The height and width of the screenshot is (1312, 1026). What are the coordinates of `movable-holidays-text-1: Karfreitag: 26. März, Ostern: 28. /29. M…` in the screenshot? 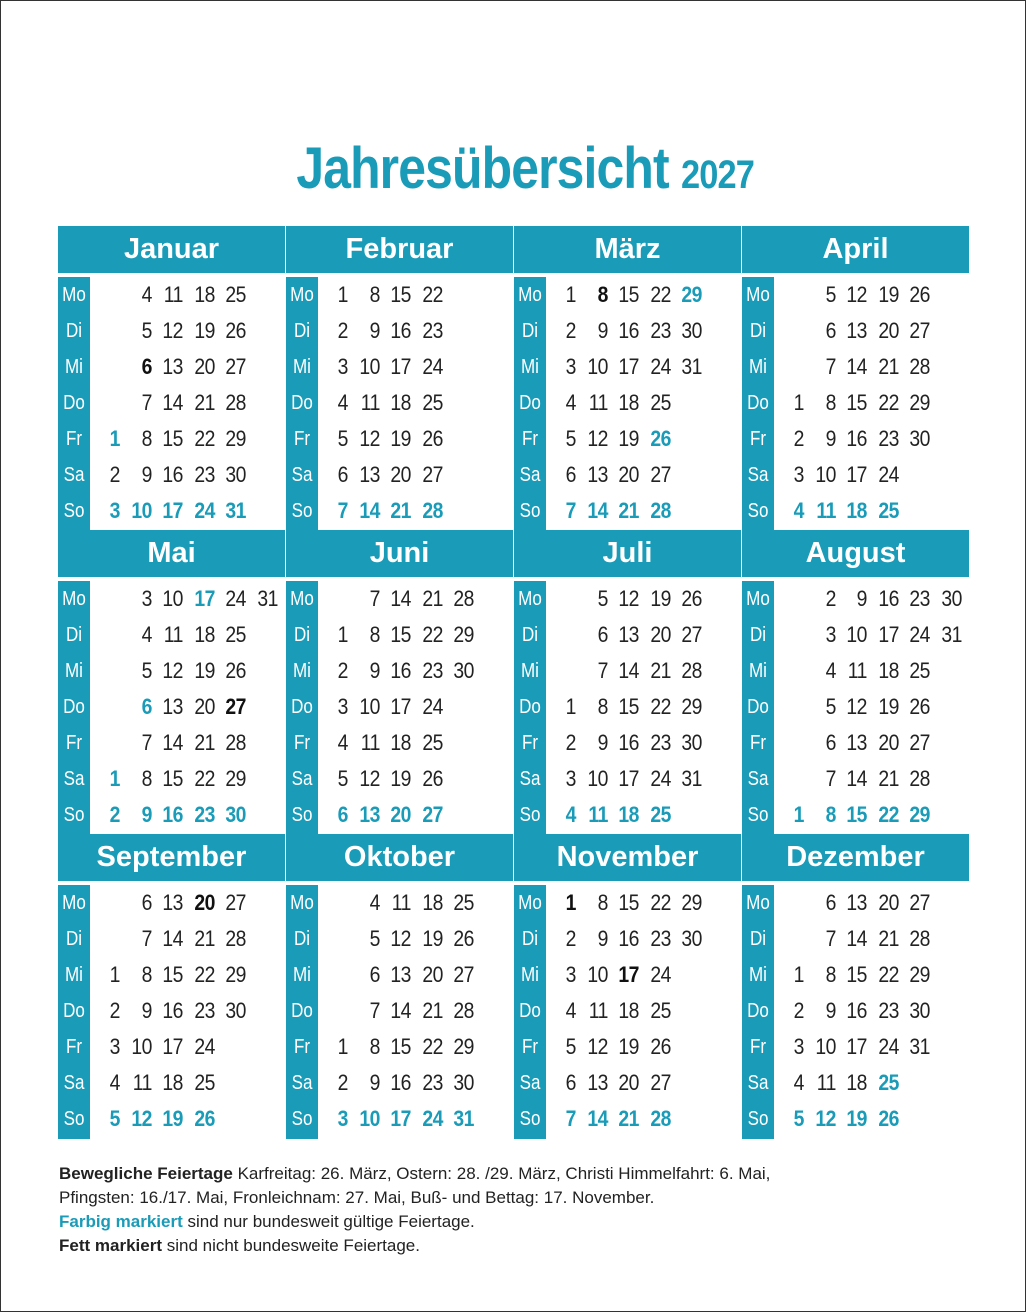 It's located at (501, 1173).